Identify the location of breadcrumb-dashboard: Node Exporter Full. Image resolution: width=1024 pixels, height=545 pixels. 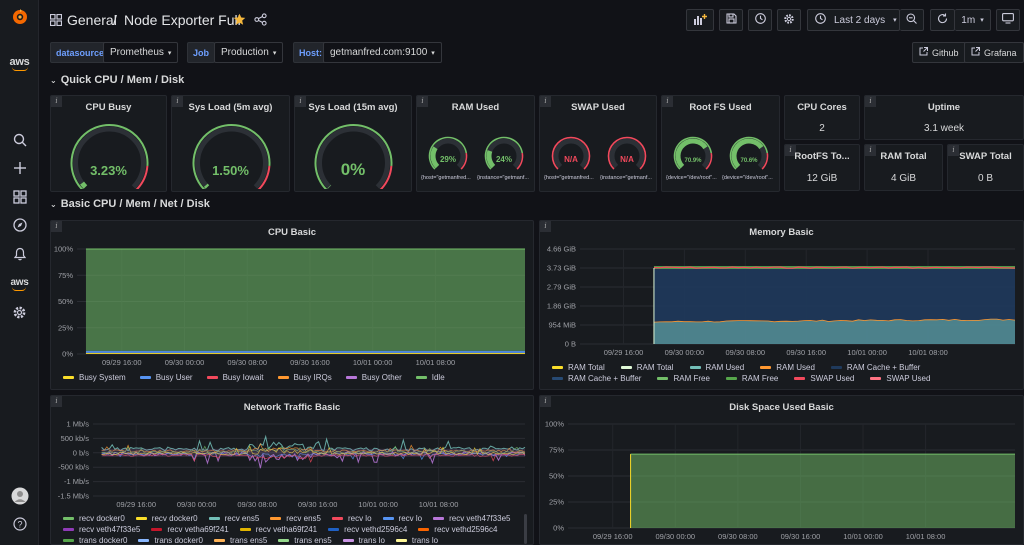
(182, 20).